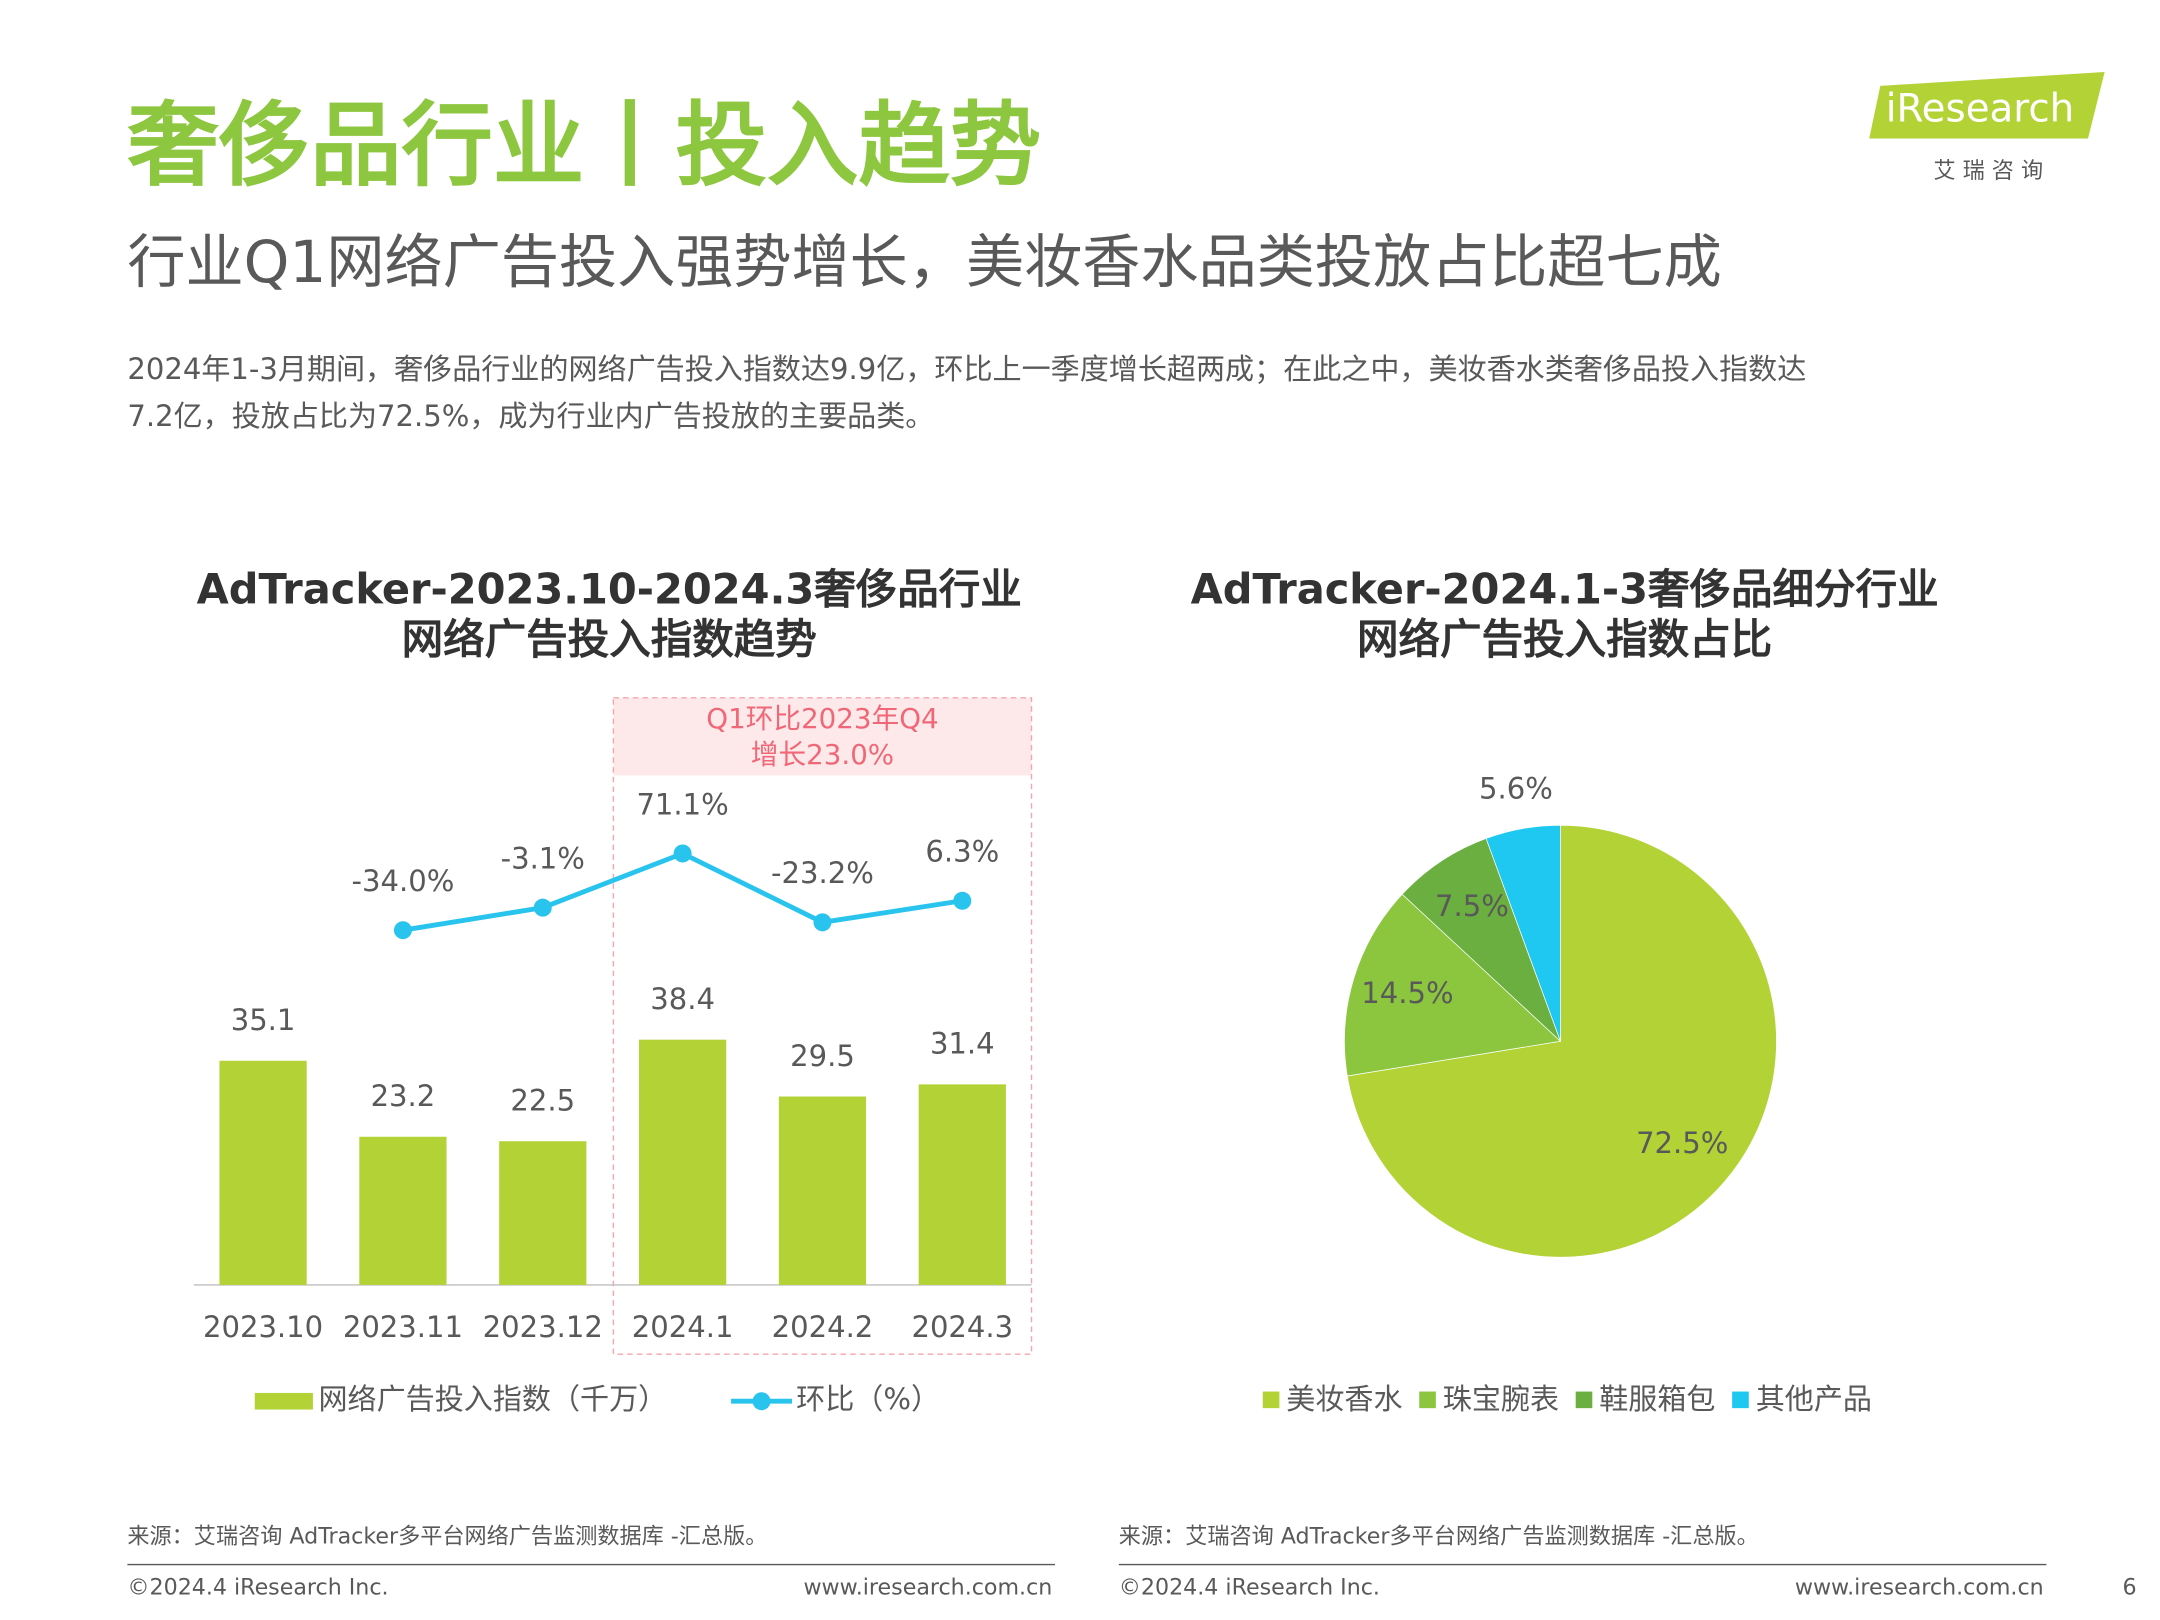  I want to click on subtitle: 行业Q1网络广告投入强势增长，美妆香水品类投放占比超七成, so click(924, 262).